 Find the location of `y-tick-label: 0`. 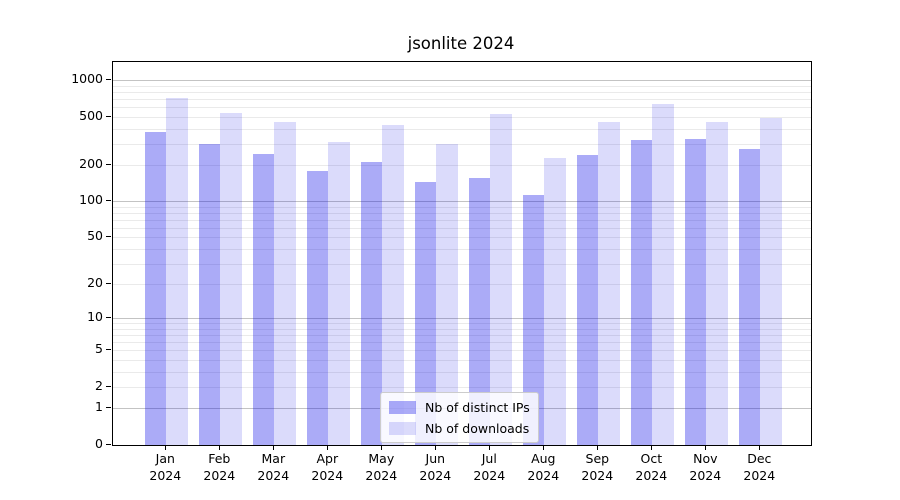

y-tick-label: 0 is located at coordinates (99, 443).